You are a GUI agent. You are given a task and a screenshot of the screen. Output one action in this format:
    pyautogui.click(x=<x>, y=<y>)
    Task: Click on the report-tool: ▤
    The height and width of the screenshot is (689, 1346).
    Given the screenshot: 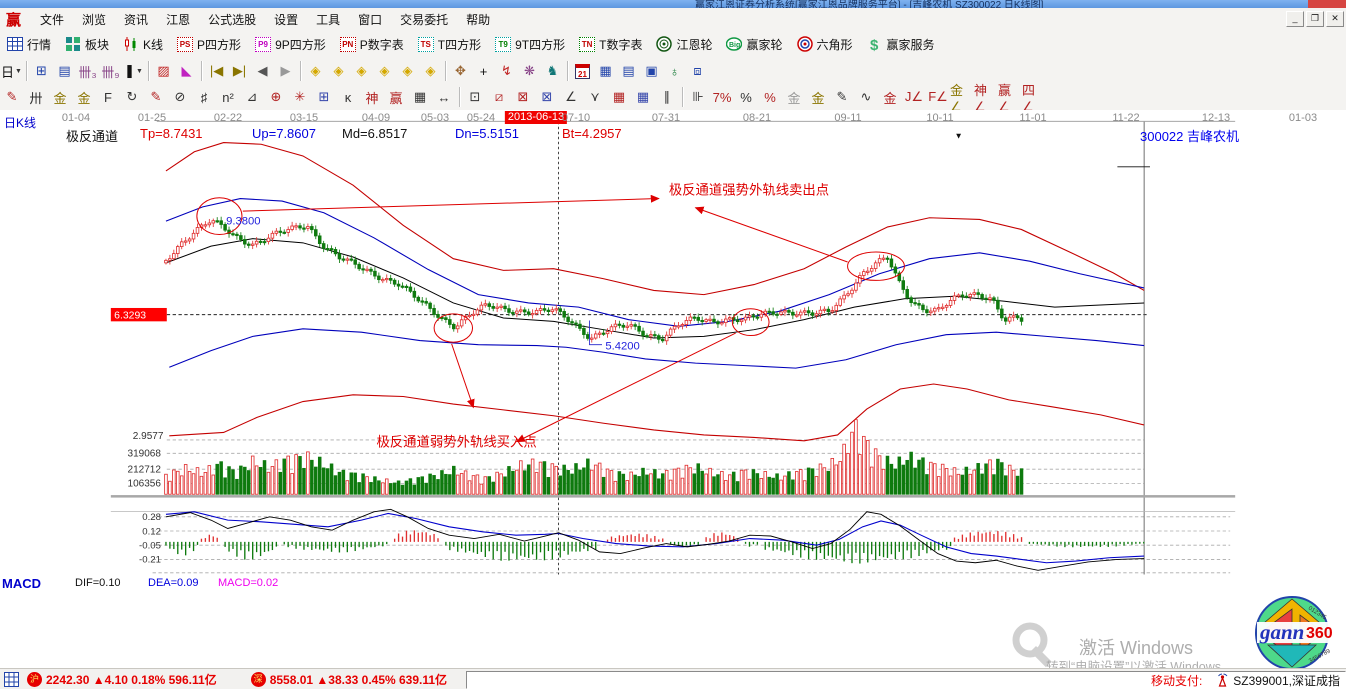 What is the action you would take?
    pyautogui.click(x=628, y=70)
    